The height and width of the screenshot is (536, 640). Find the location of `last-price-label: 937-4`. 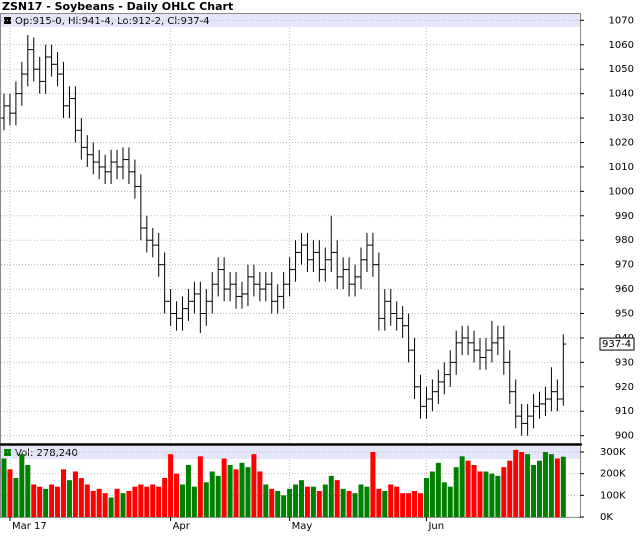

last-price-label: 937-4 is located at coordinates (616, 344).